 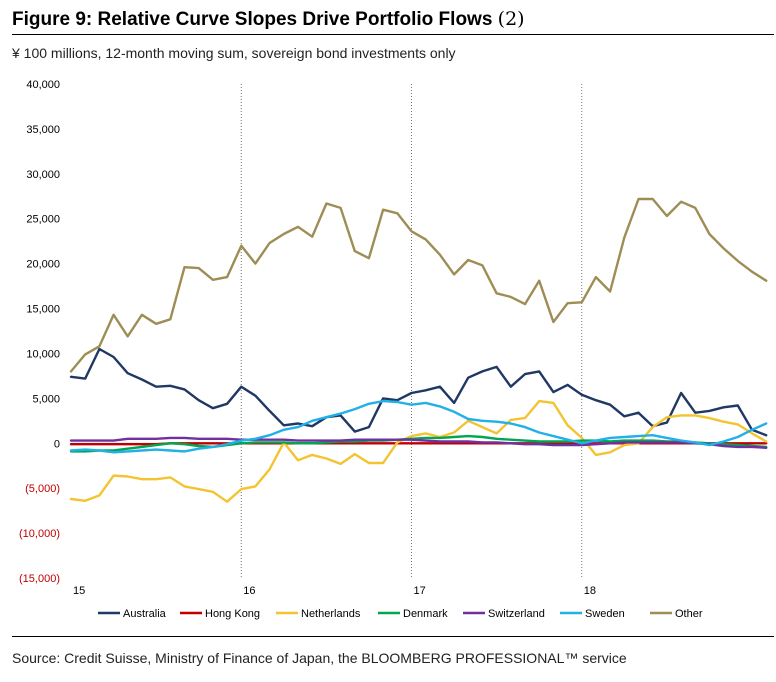 What do you see at coordinates (43, 220) in the screenshot?
I see `y-tick-label: 25,000` at bounding box center [43, 220].